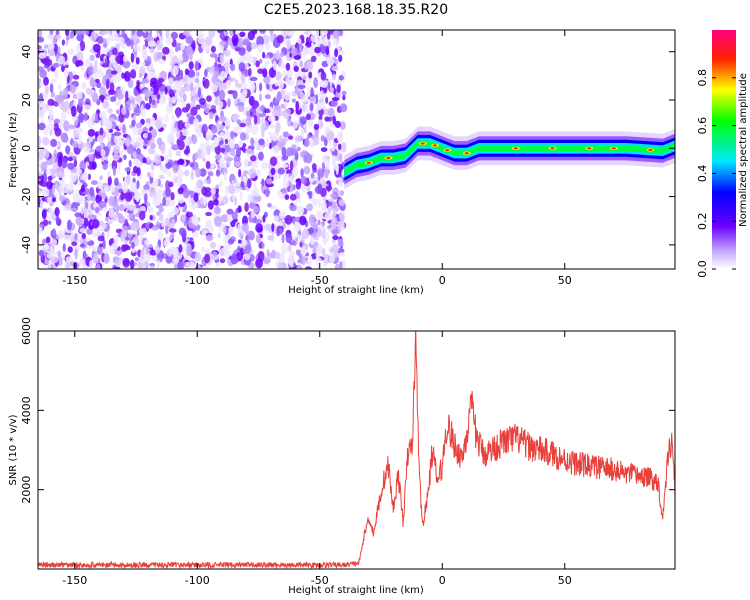 This screenshot has height=600, width=750. Describe the element at coordinates (26, 331) in the screenshot. I see `y-tick-label: 6000` at that location.